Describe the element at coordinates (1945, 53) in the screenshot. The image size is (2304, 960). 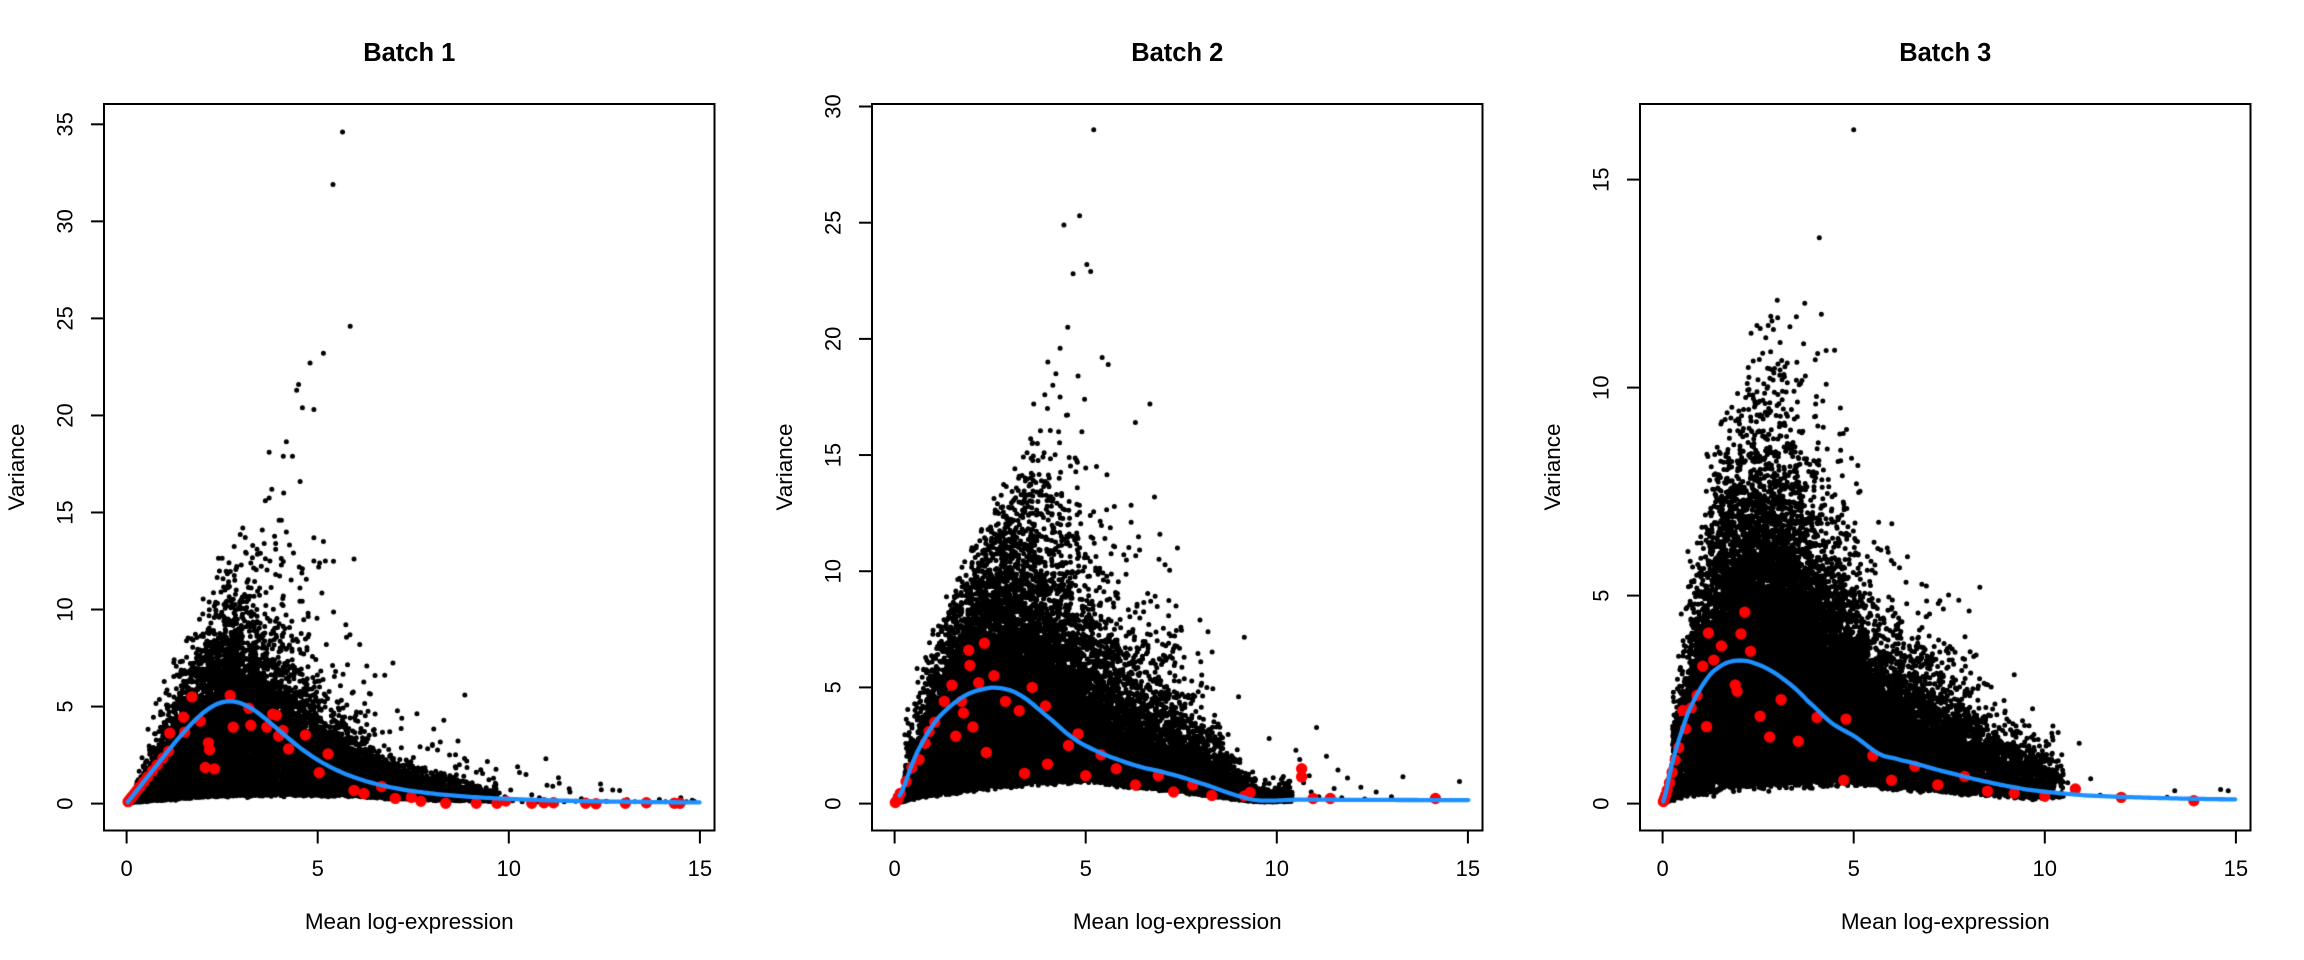
I see `svg-text: Batch 3` at that location.